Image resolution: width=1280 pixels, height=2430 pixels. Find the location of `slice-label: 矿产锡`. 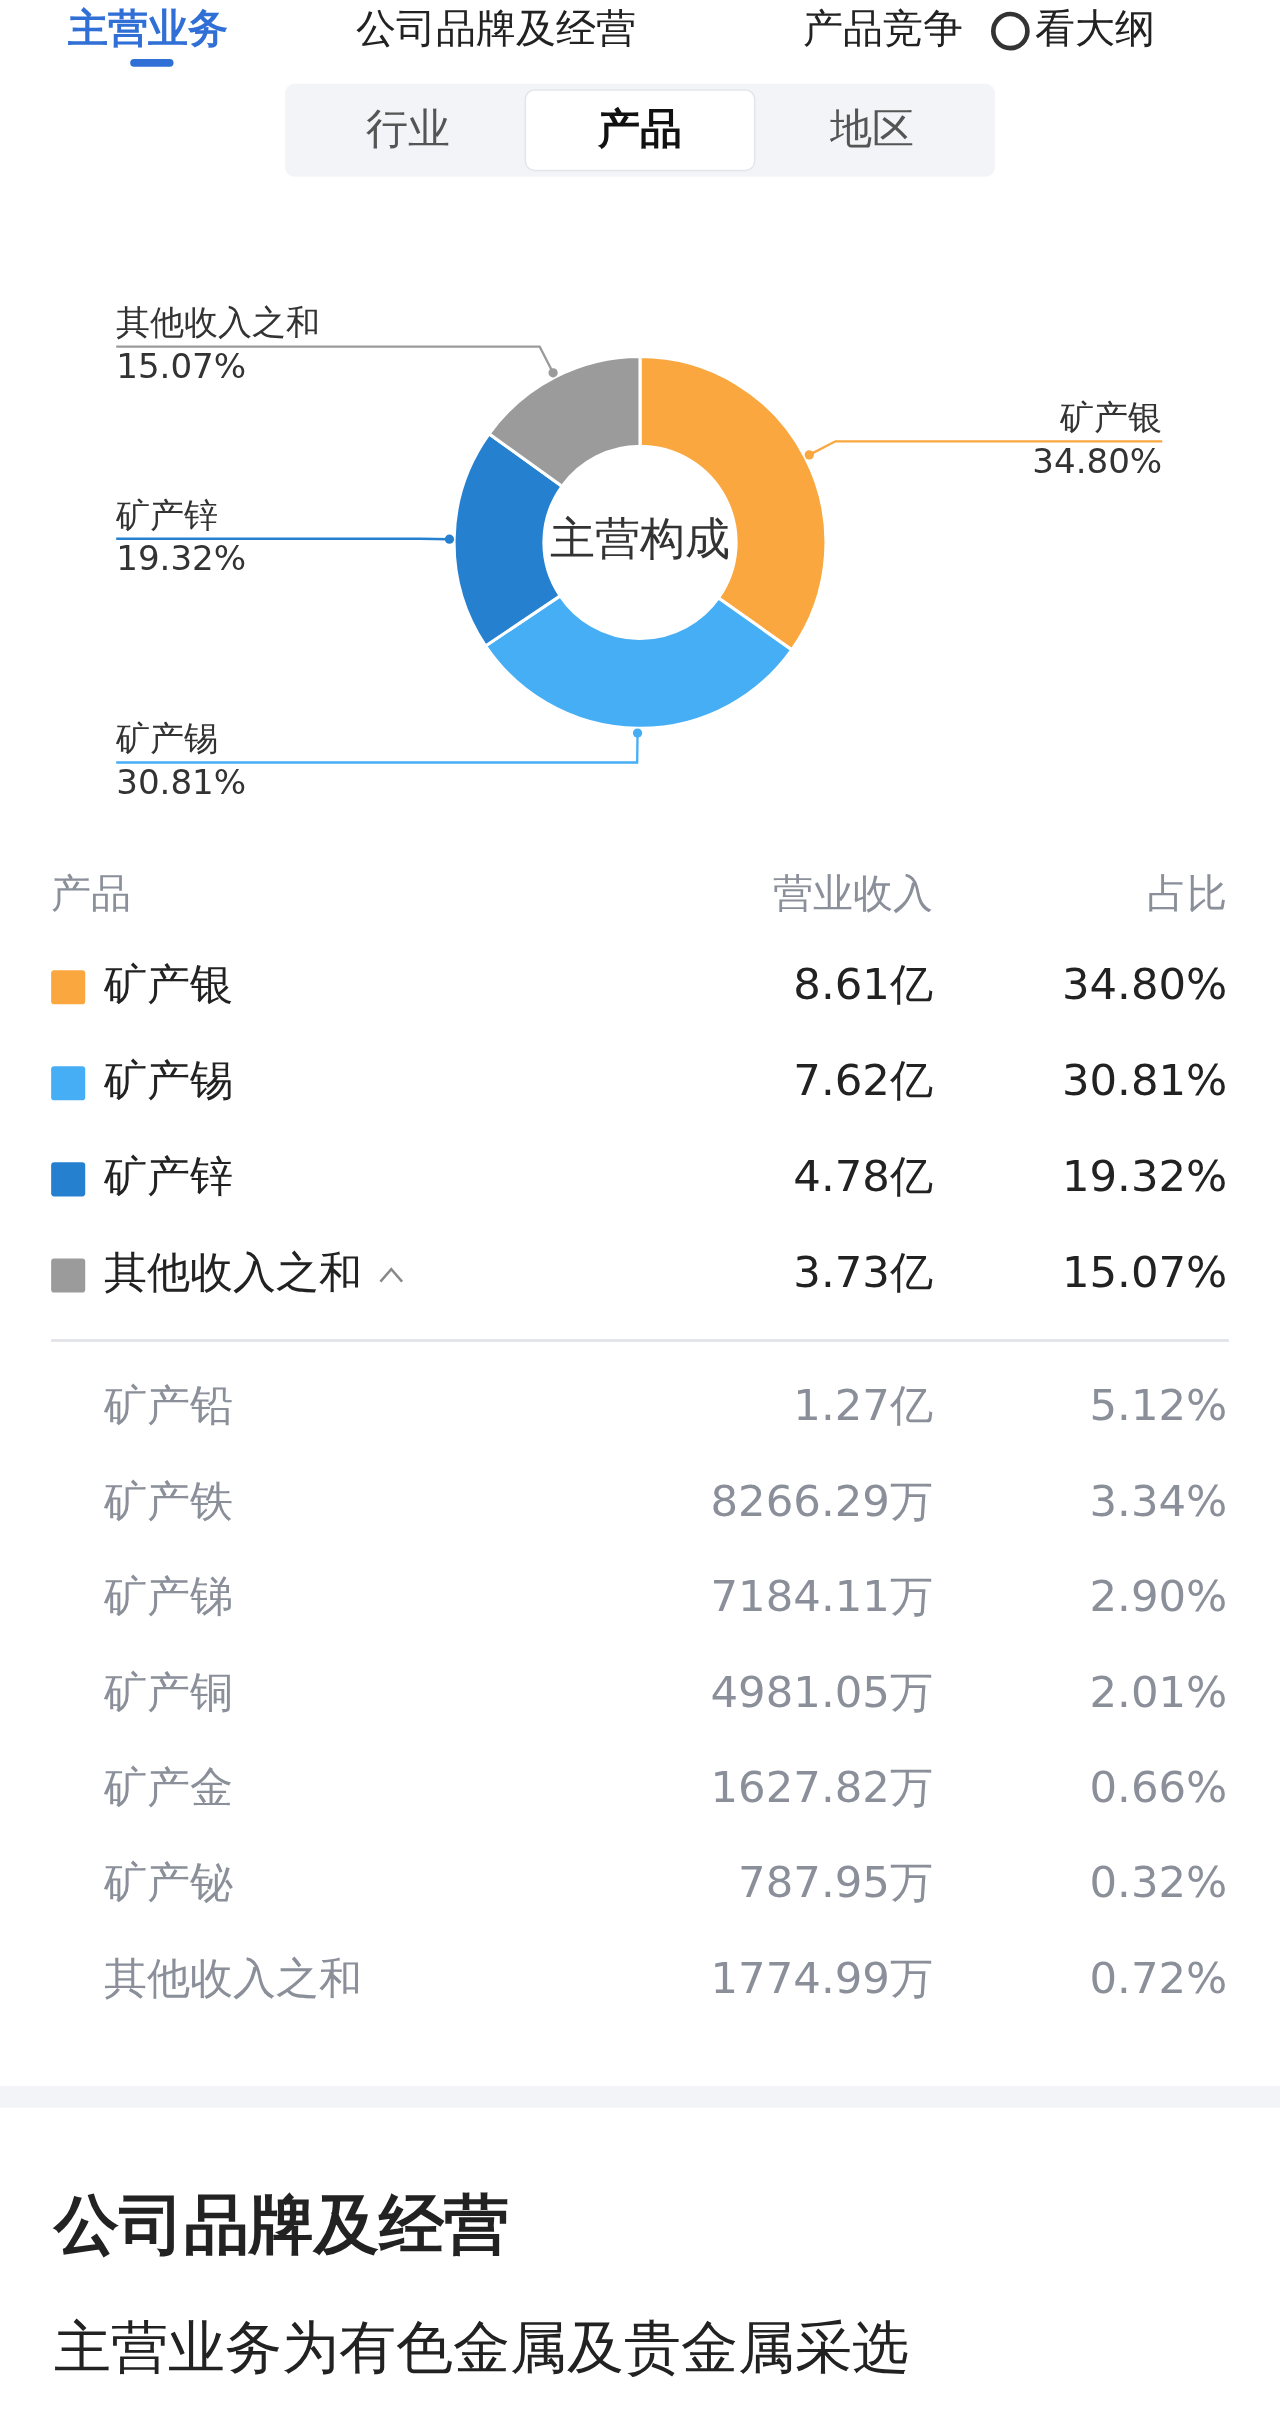

slice-label: 矿产锡 is located at coordinates (167, 738).